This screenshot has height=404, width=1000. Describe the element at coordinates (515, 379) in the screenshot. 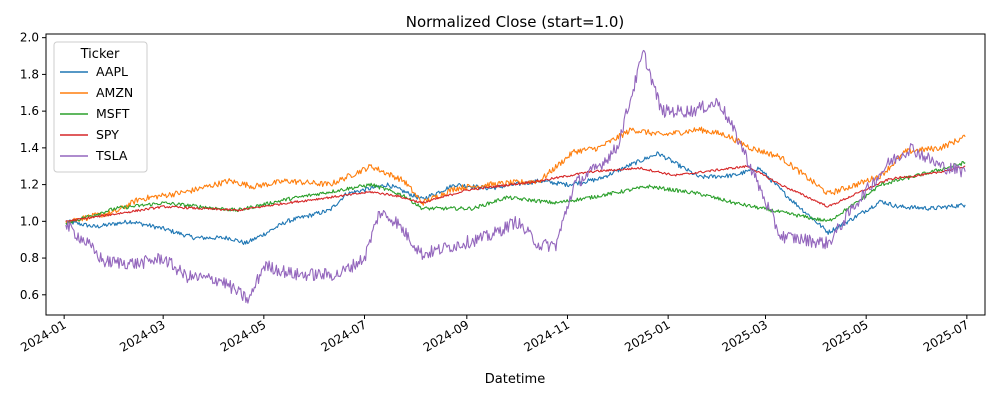

I see `x-axis-label: Datetime` at that location.